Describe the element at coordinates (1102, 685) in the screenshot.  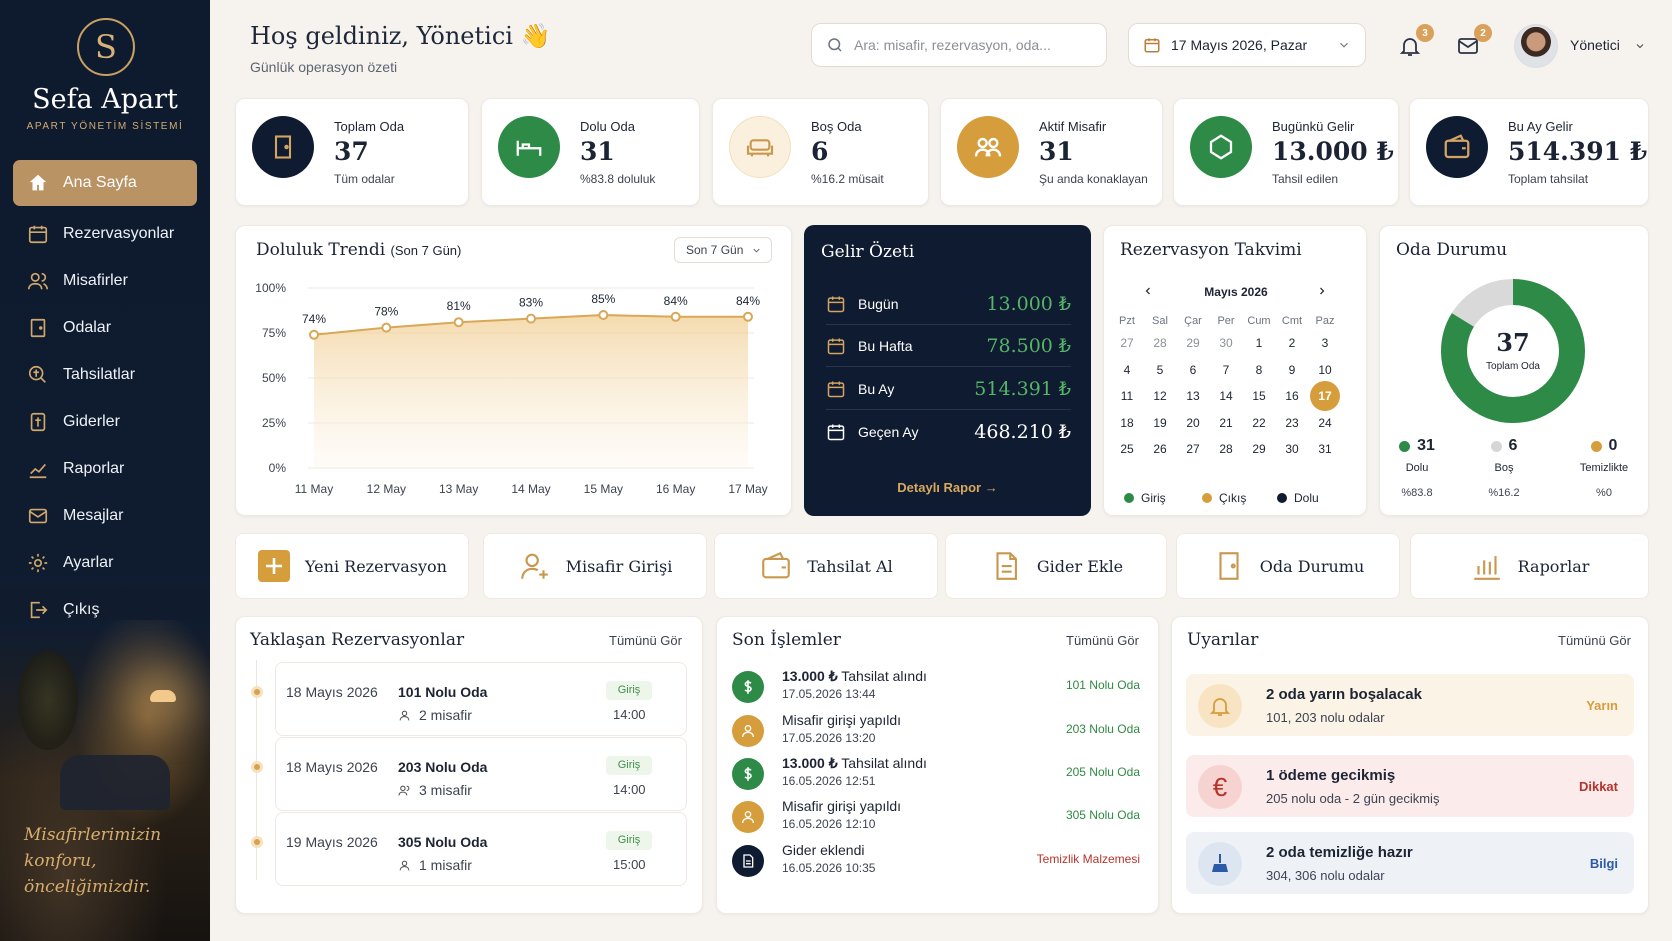
I see `transaction-ref: 101 Nolu Oda` at that location.